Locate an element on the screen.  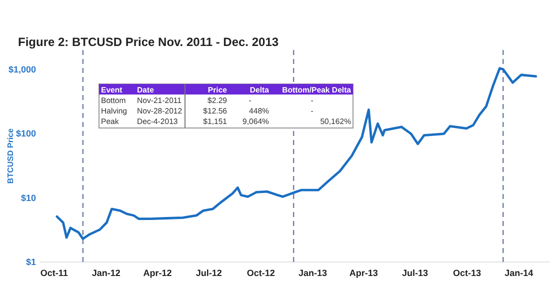
x-tick-label: Jan-14 is located at coordinates (519, 273).